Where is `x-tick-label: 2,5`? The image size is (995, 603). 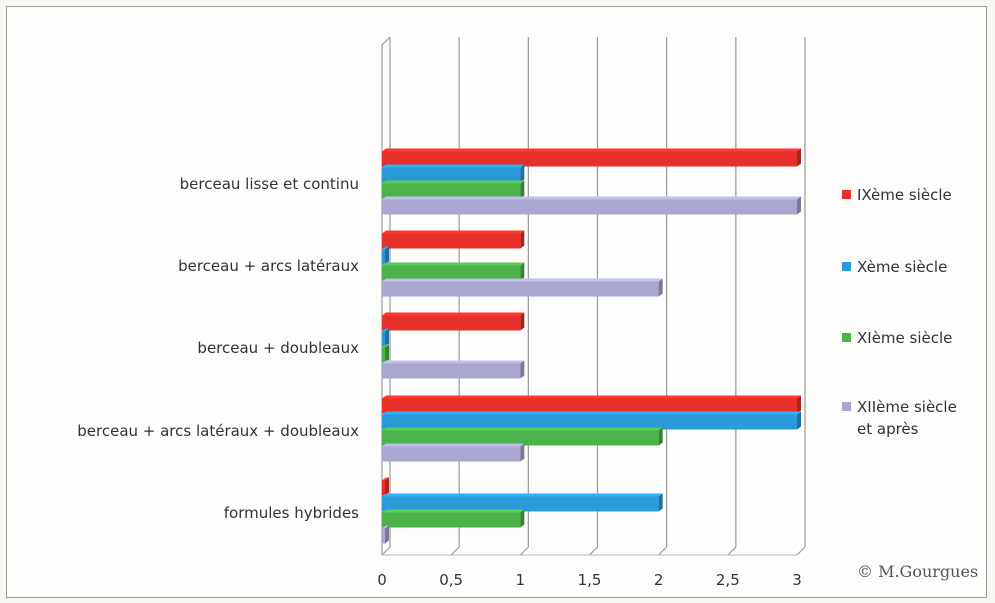 x-tick-label: 2,5 is located at coordinates (728, 580).